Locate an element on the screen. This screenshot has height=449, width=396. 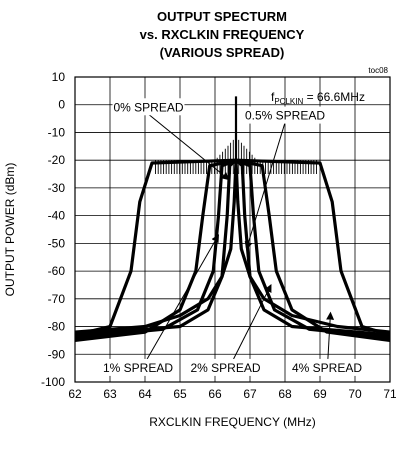
y-tick-label: -10 is located at coordinates (57, 132).